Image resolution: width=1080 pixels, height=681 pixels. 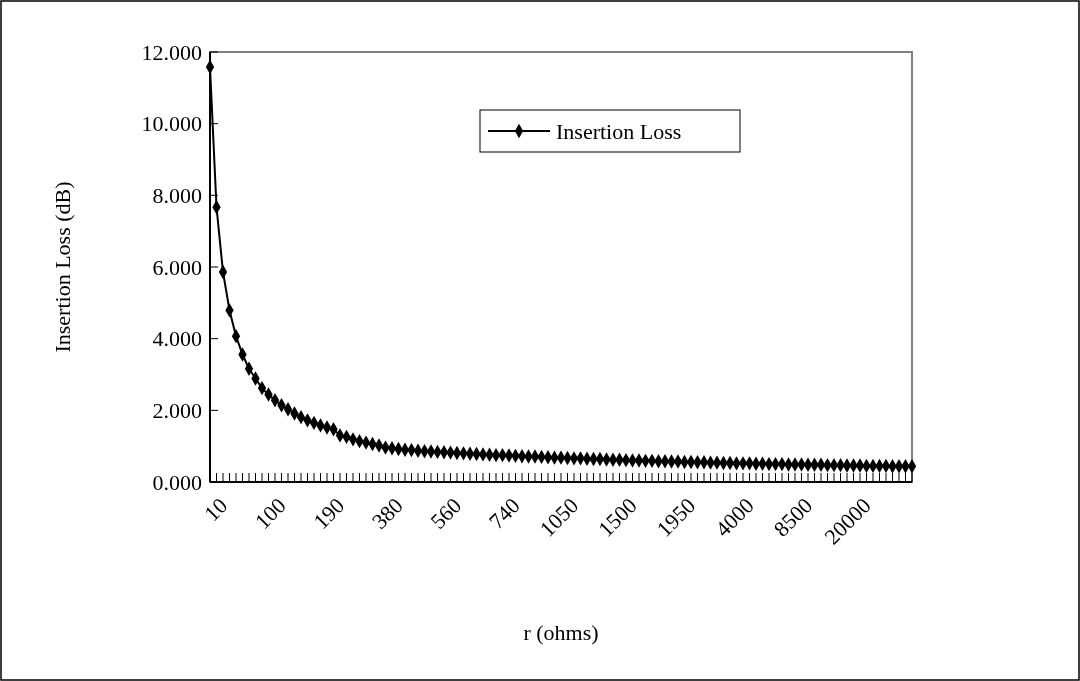 I want to click on y-tick-label: 8.000, so click(x=177, y=196).